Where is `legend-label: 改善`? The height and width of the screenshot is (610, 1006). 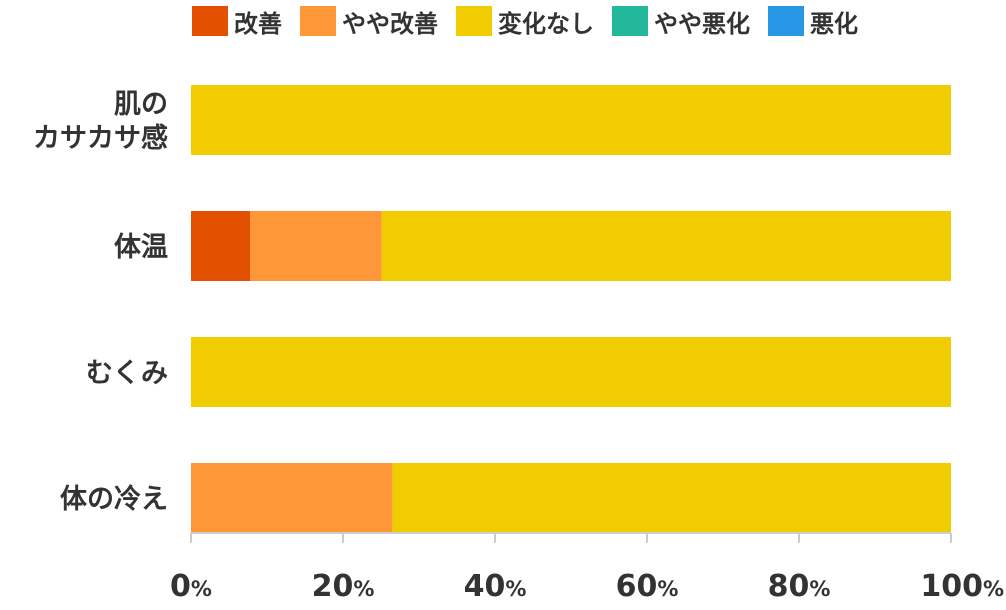 legend-label: 改善 is located at coordinates (258, 23).